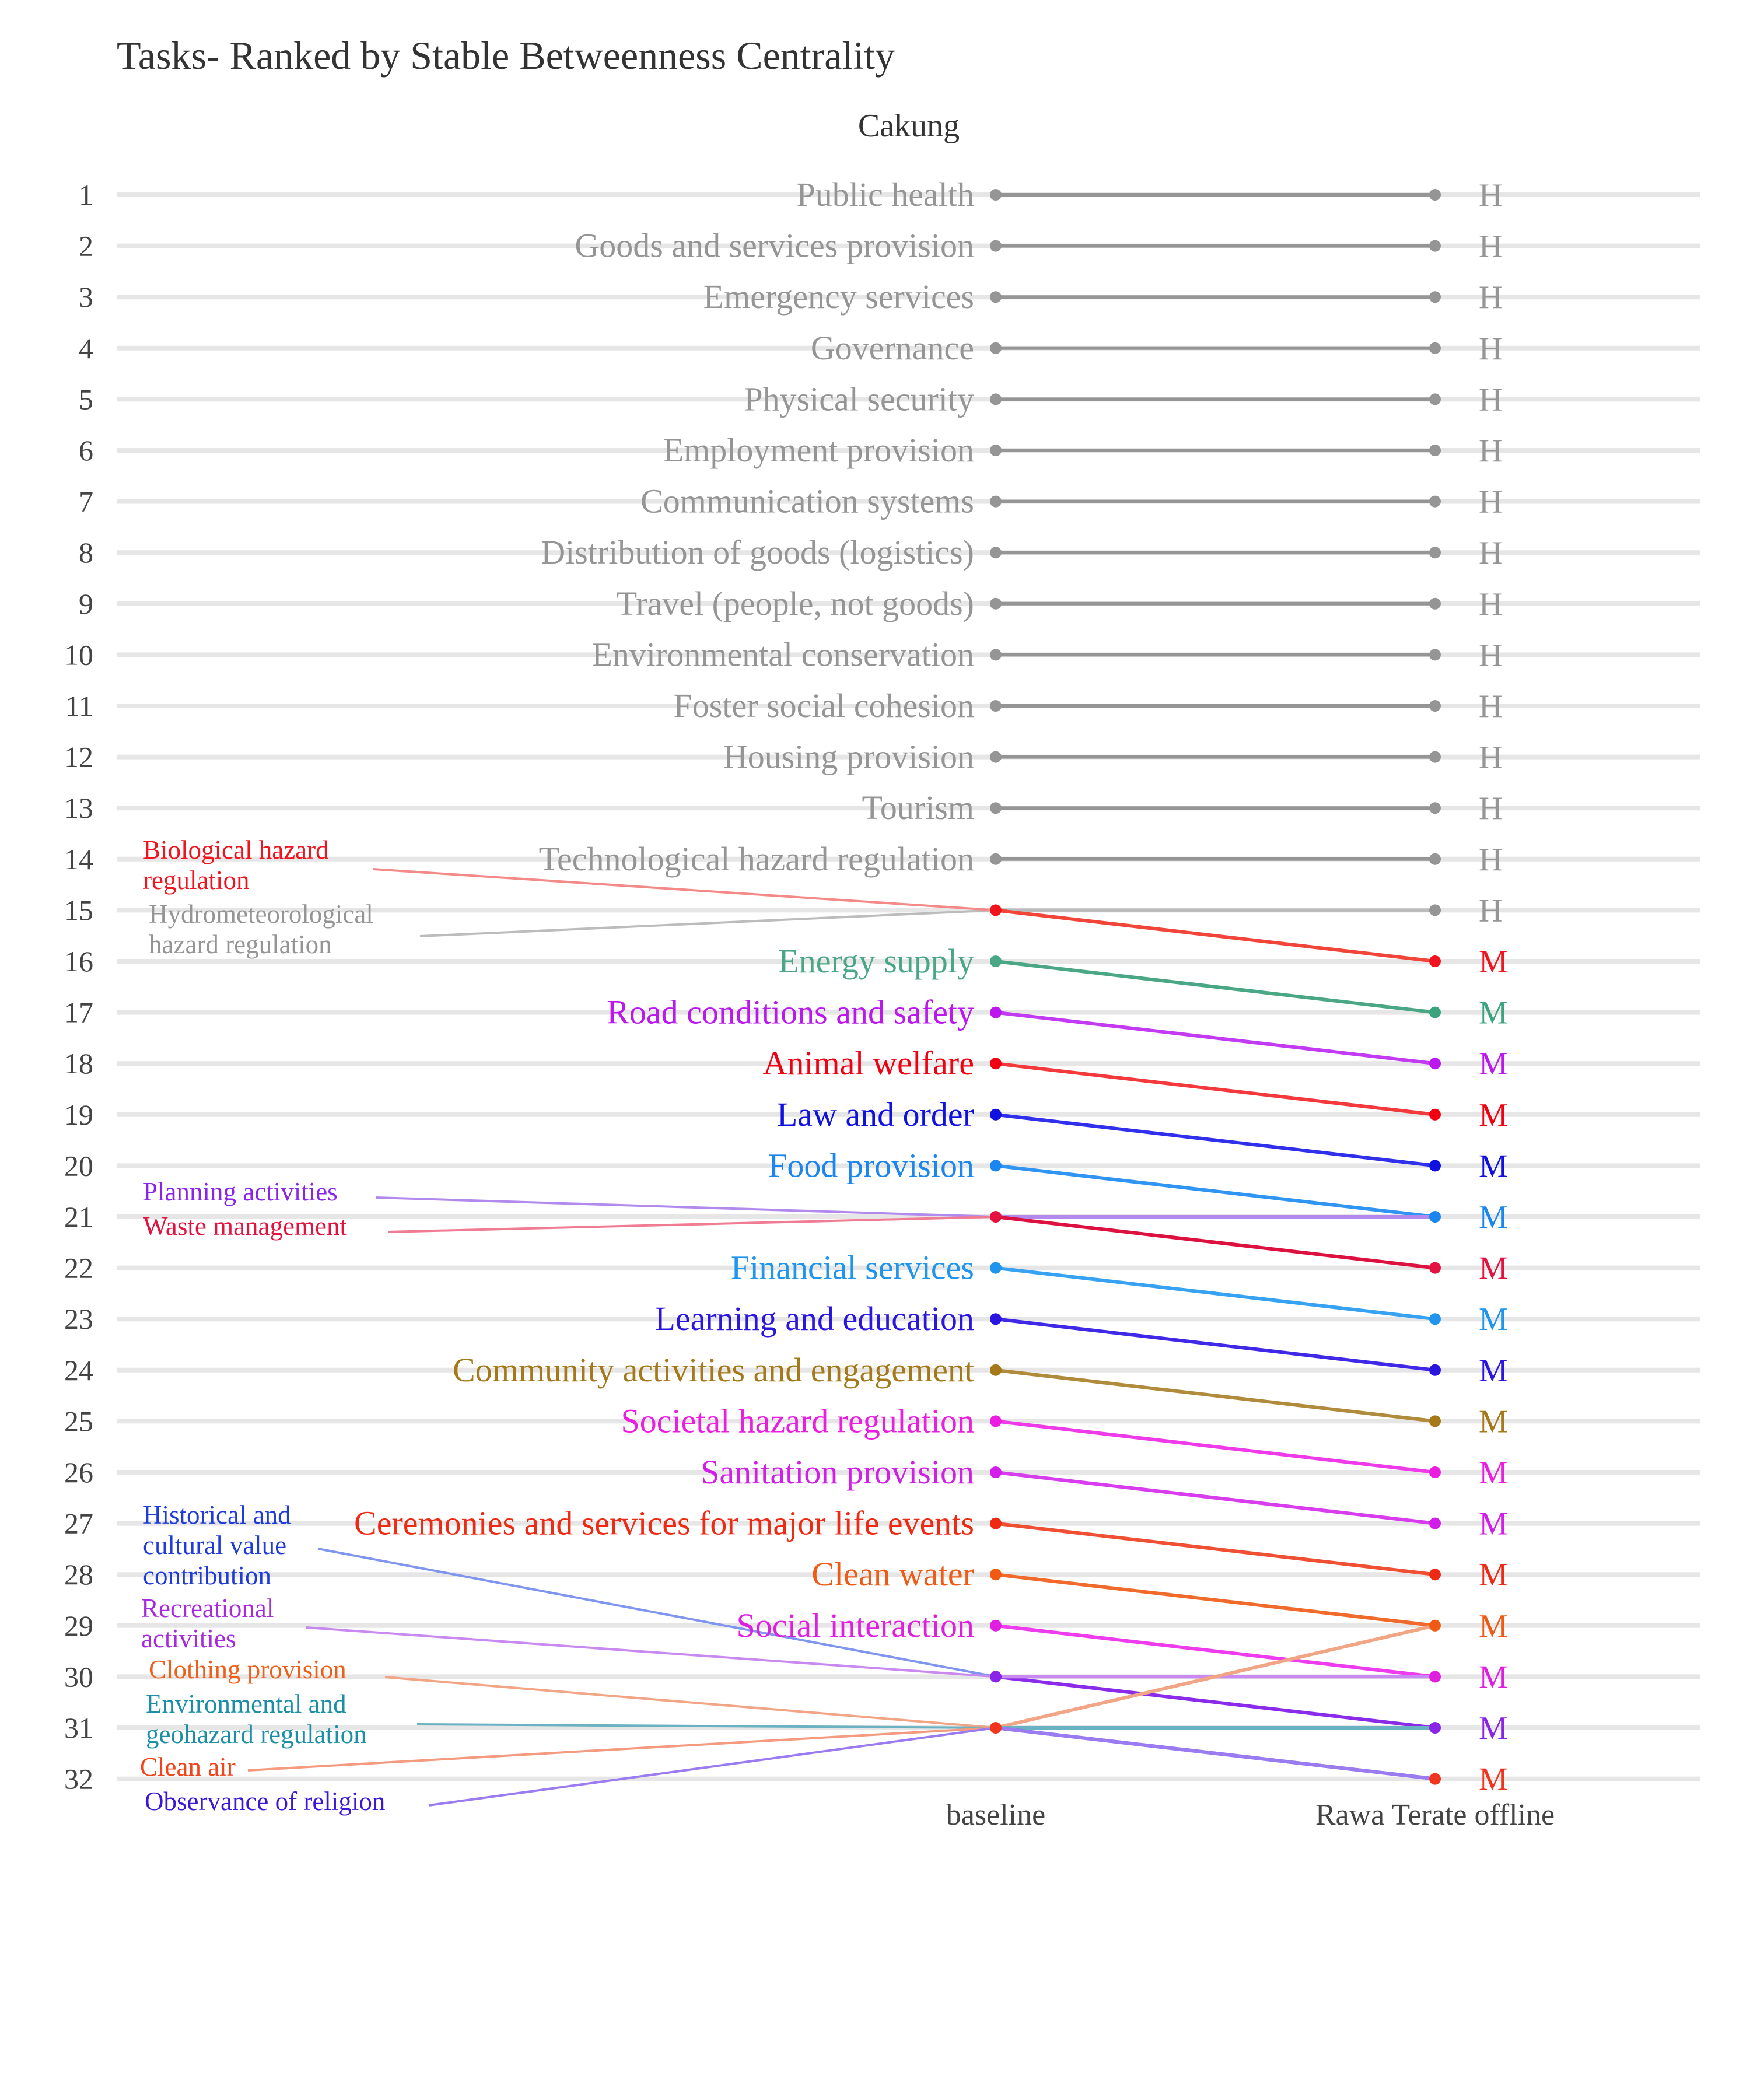  What do you see at coordinates (892, 348) in the screenshot?
I see `task-label: Governance` at bounding box center [892, 348].